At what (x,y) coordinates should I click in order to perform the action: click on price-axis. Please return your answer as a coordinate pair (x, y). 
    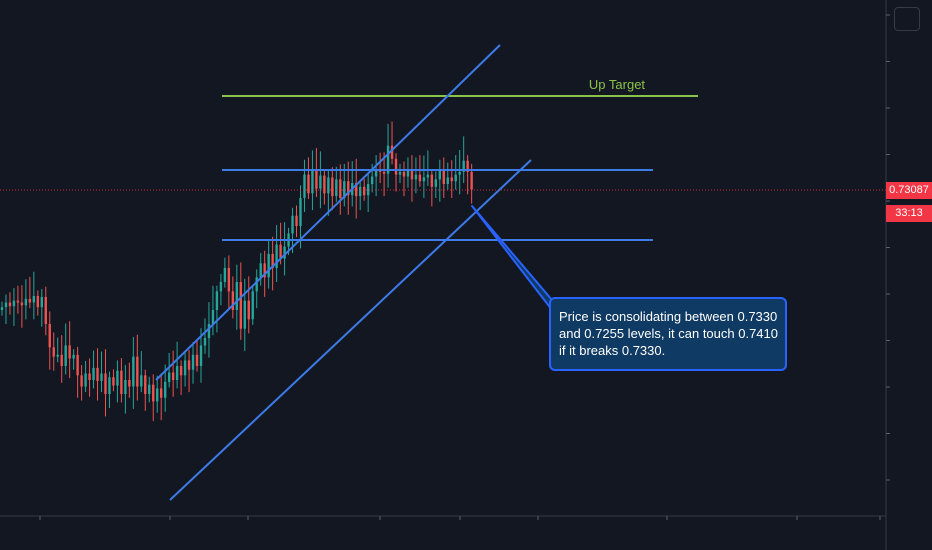
    Looking at the image, I should click on (887, 275).